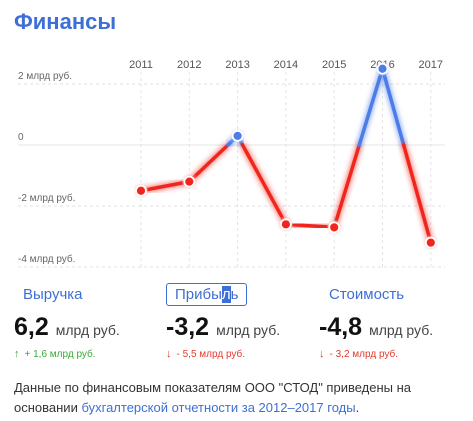  I want to click on metric-revenue-unit: млрд руб., so click(87, 330).